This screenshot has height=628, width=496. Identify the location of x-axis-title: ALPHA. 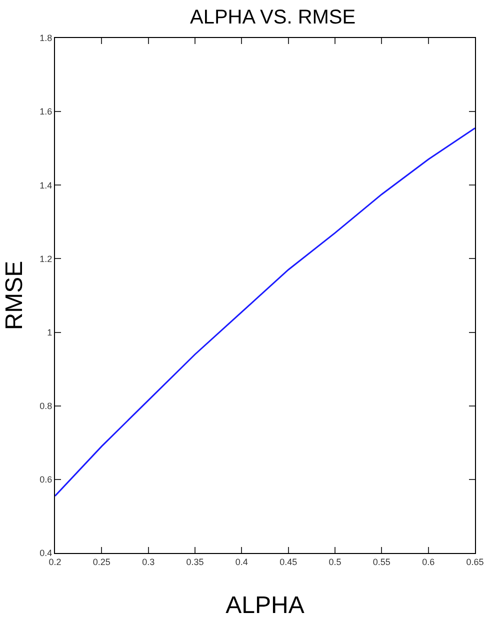
(265, 606).